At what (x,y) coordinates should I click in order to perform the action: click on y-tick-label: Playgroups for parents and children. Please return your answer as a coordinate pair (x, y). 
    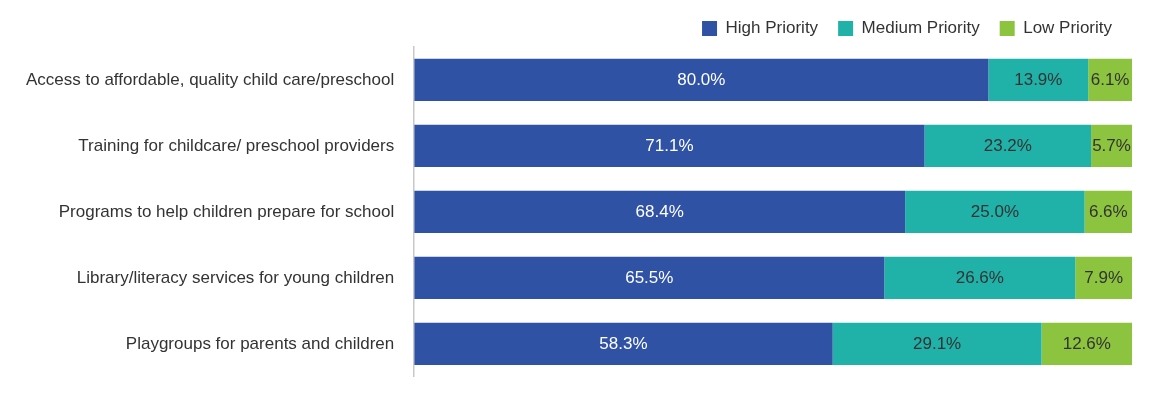
    Looking at the image, I should click on (260, 343).